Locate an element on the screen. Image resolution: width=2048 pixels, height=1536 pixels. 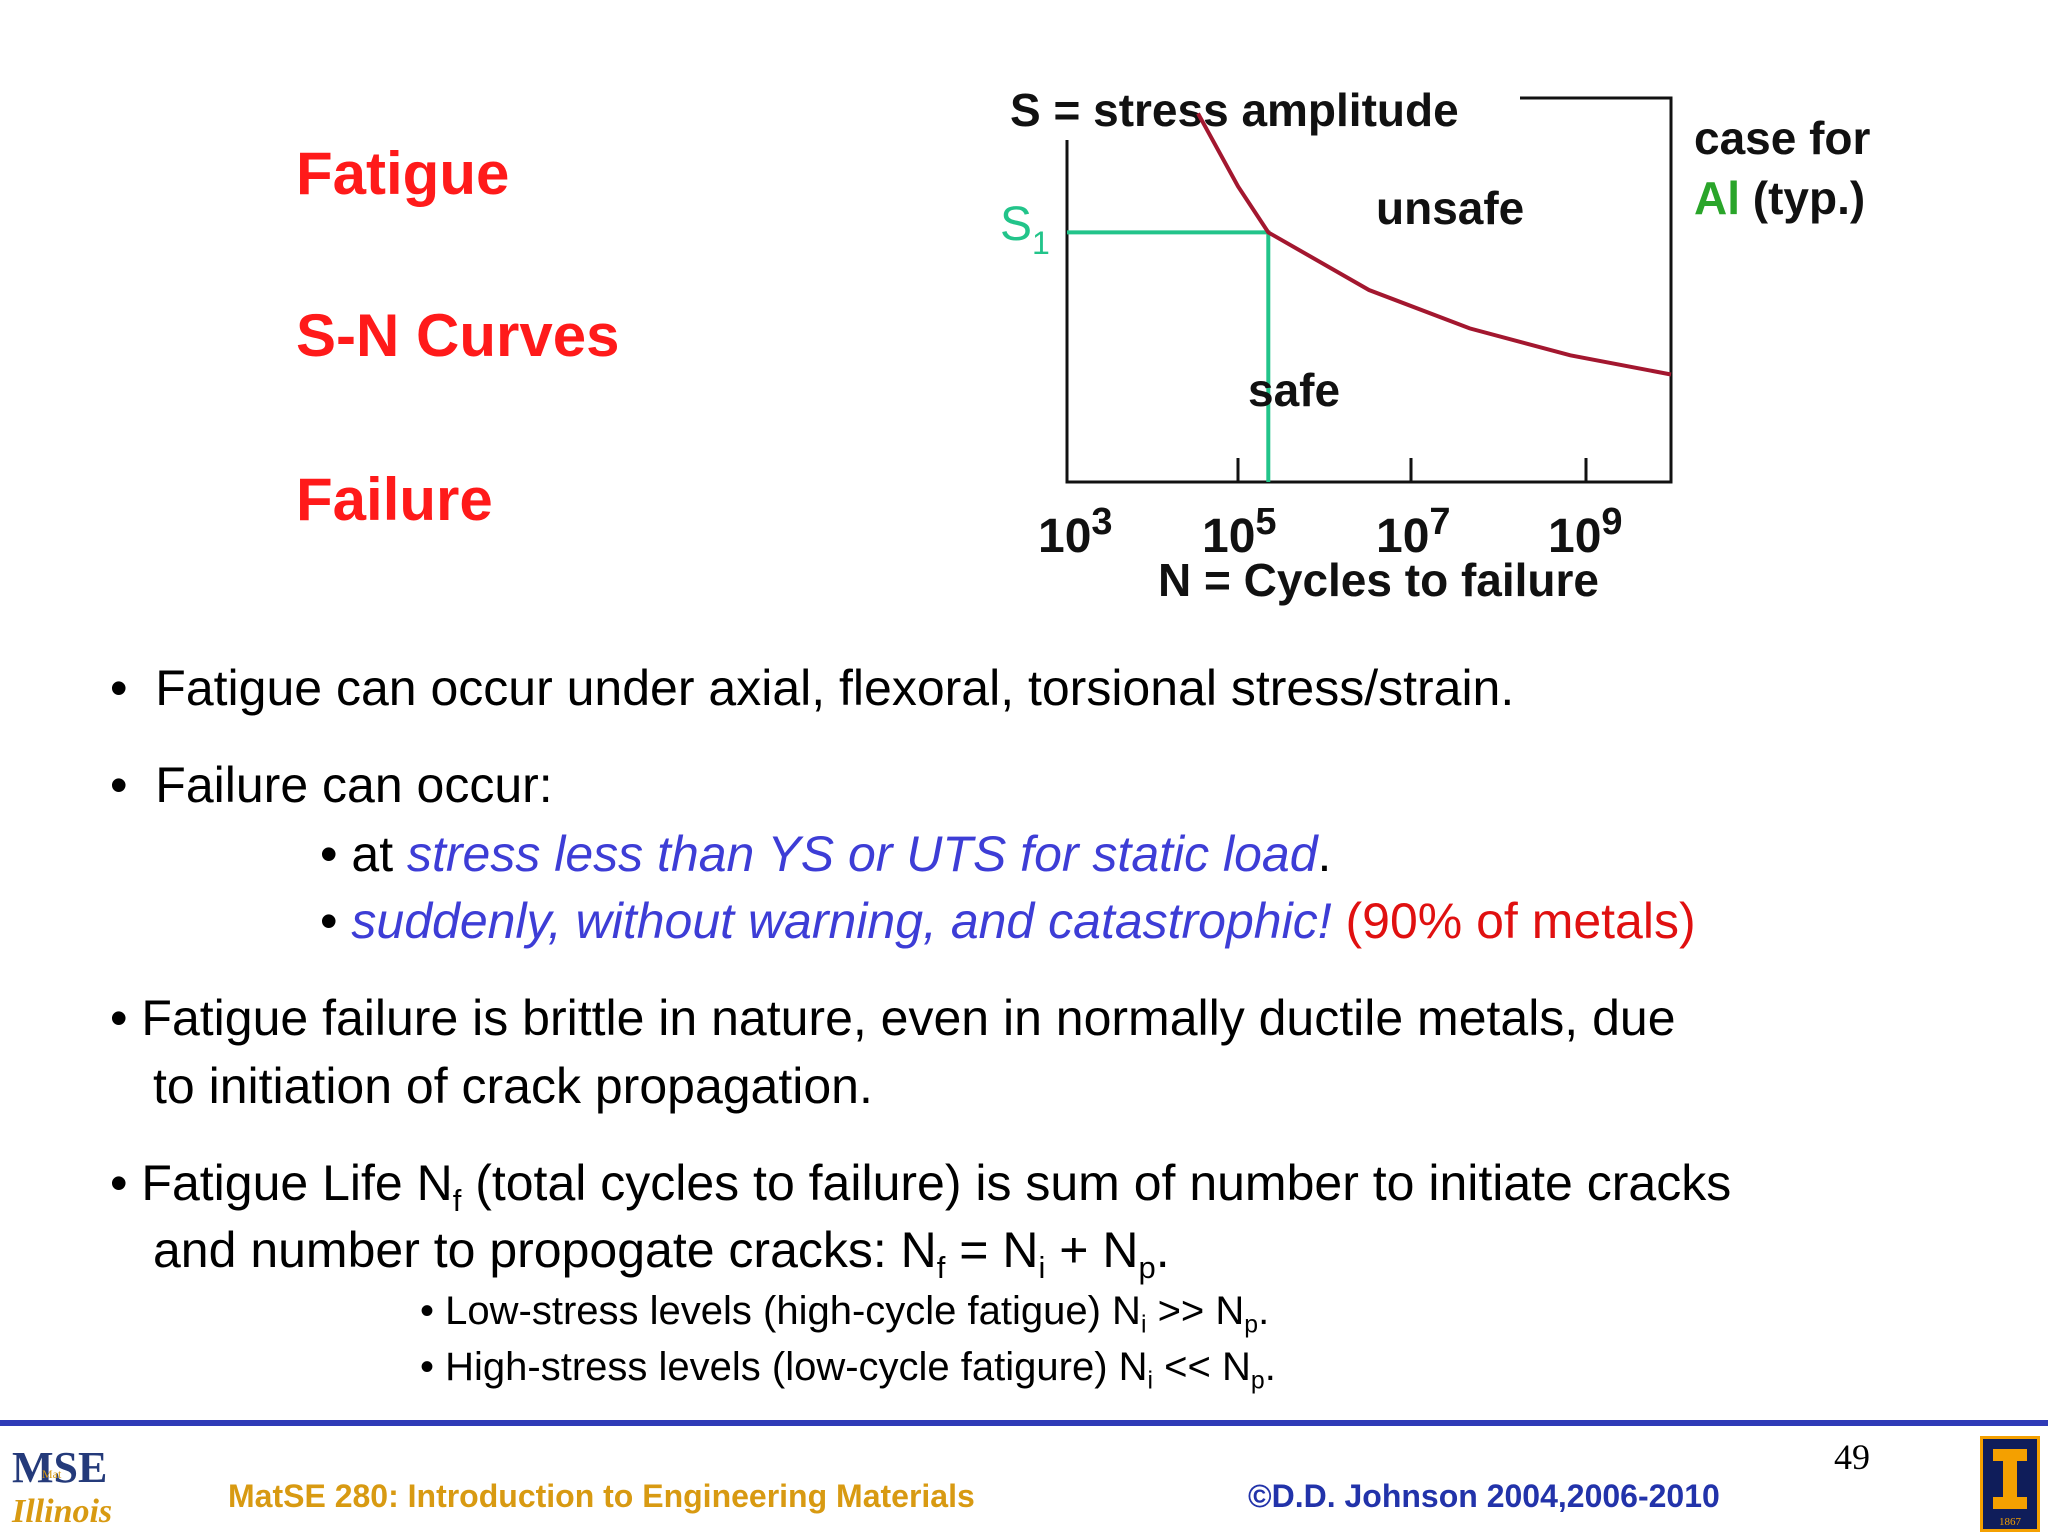
copyright: ©D.D. Johnson 2004,2006-2010 is located at coordinates (1484, 1496).